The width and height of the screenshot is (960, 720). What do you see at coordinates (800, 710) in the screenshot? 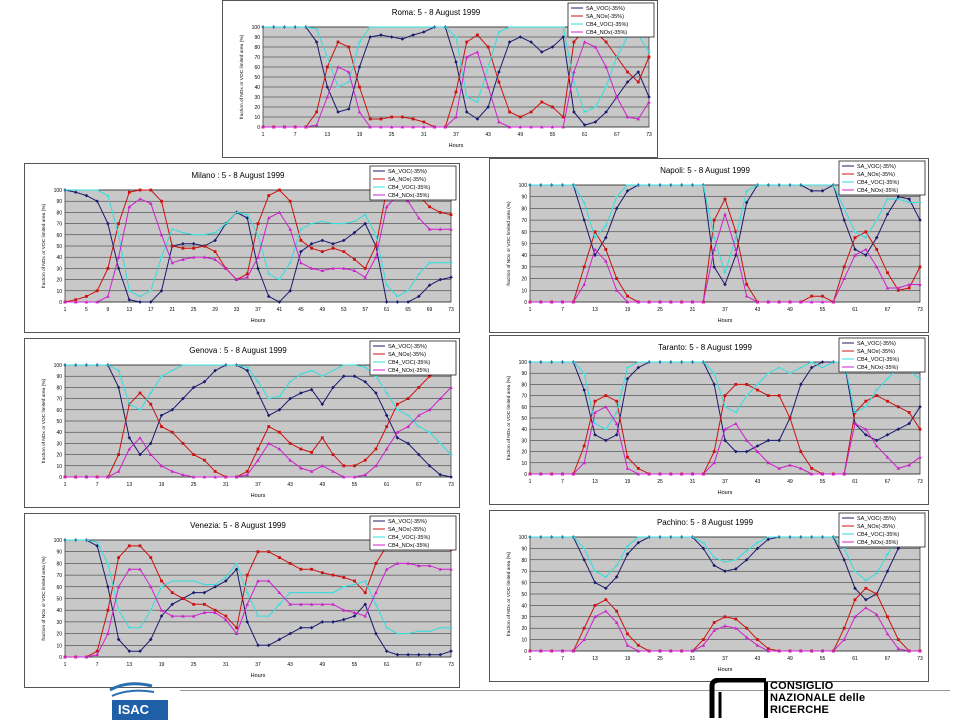
I see `cnr-line-3: RICERCHE` at bounding box center [800, 710].